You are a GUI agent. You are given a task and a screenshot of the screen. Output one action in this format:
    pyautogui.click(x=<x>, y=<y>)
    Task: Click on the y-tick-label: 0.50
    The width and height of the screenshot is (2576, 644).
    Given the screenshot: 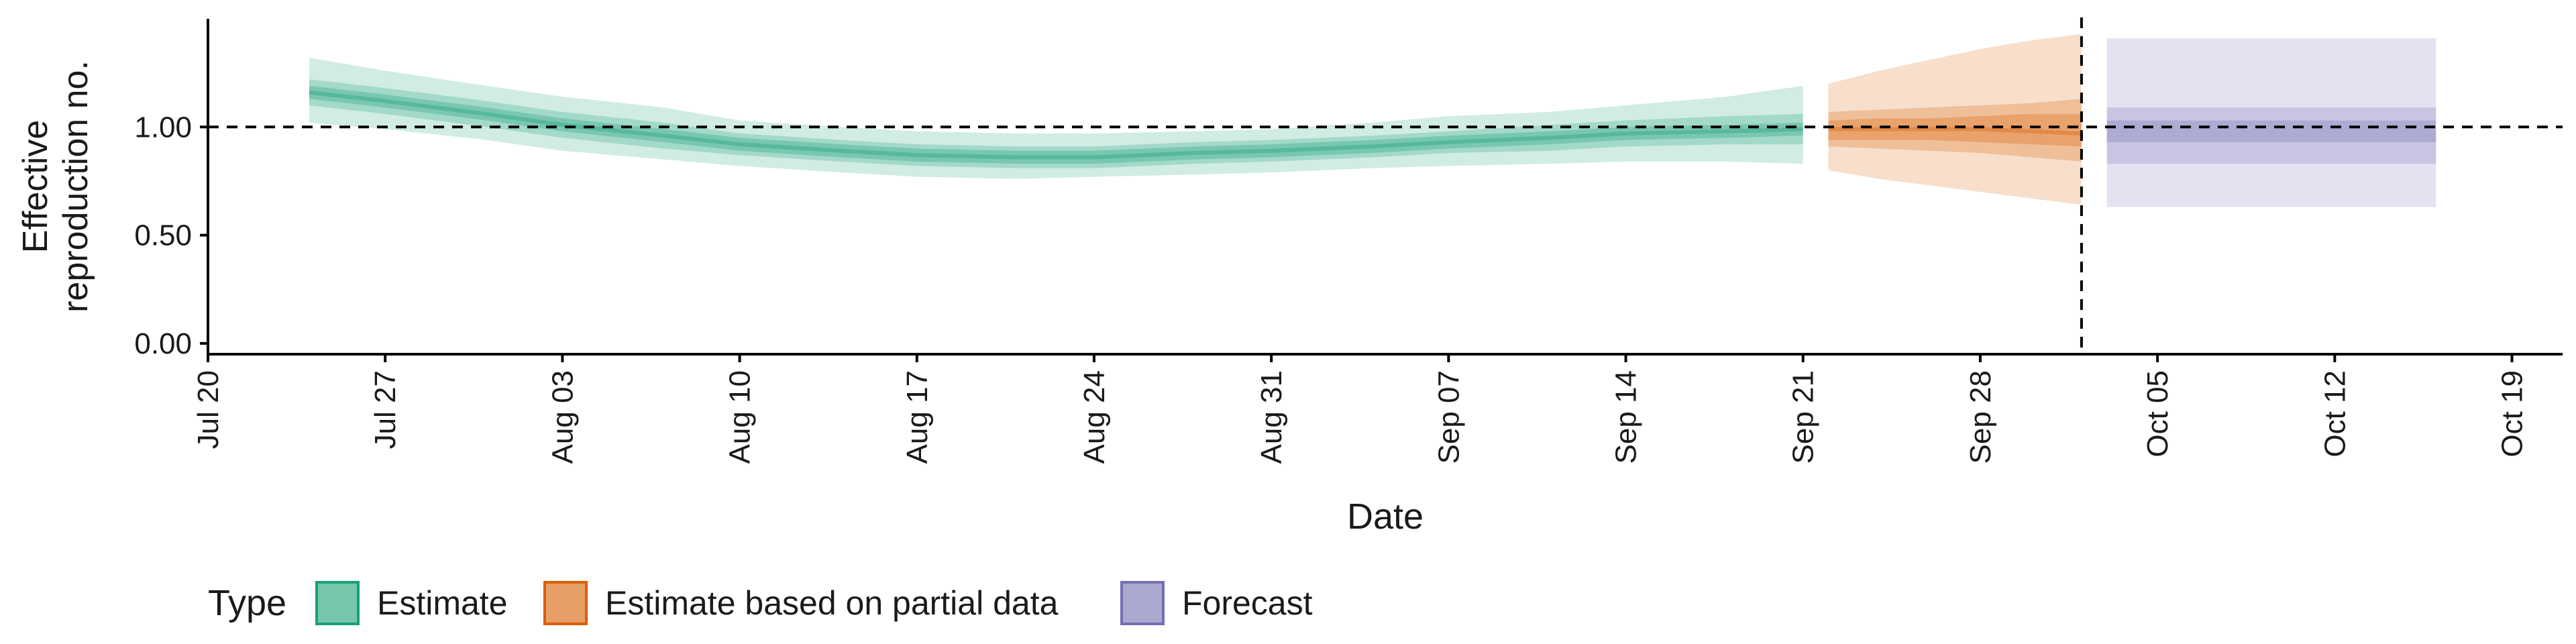 What is the action you would take?
    pyautogui.click(x=163, y=235)
    